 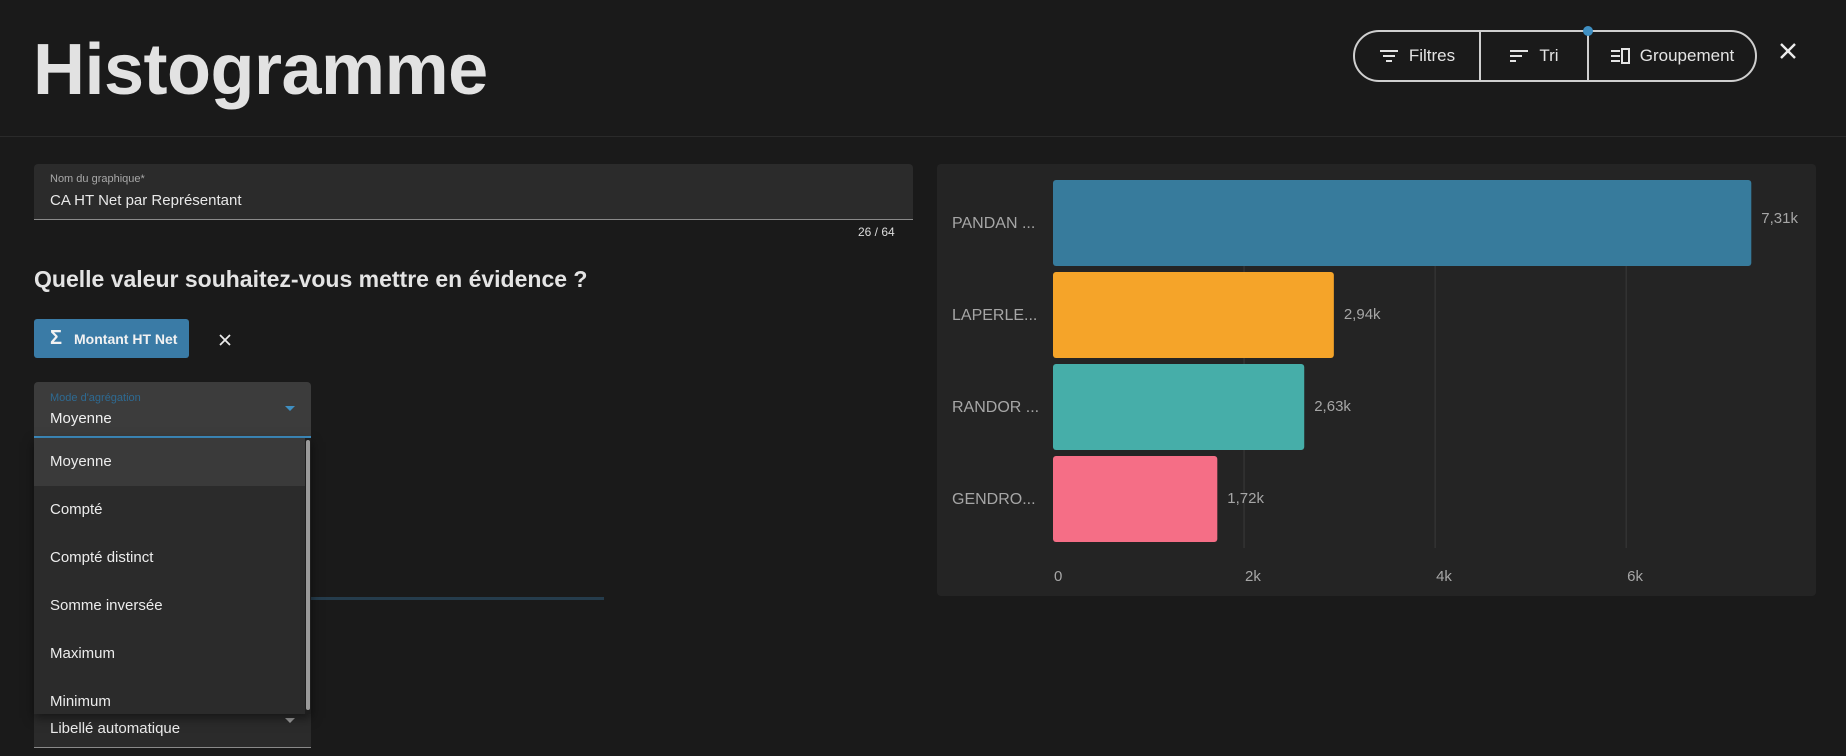 I want to click on data-label: 1,72k, so click(x=1245, y=498).